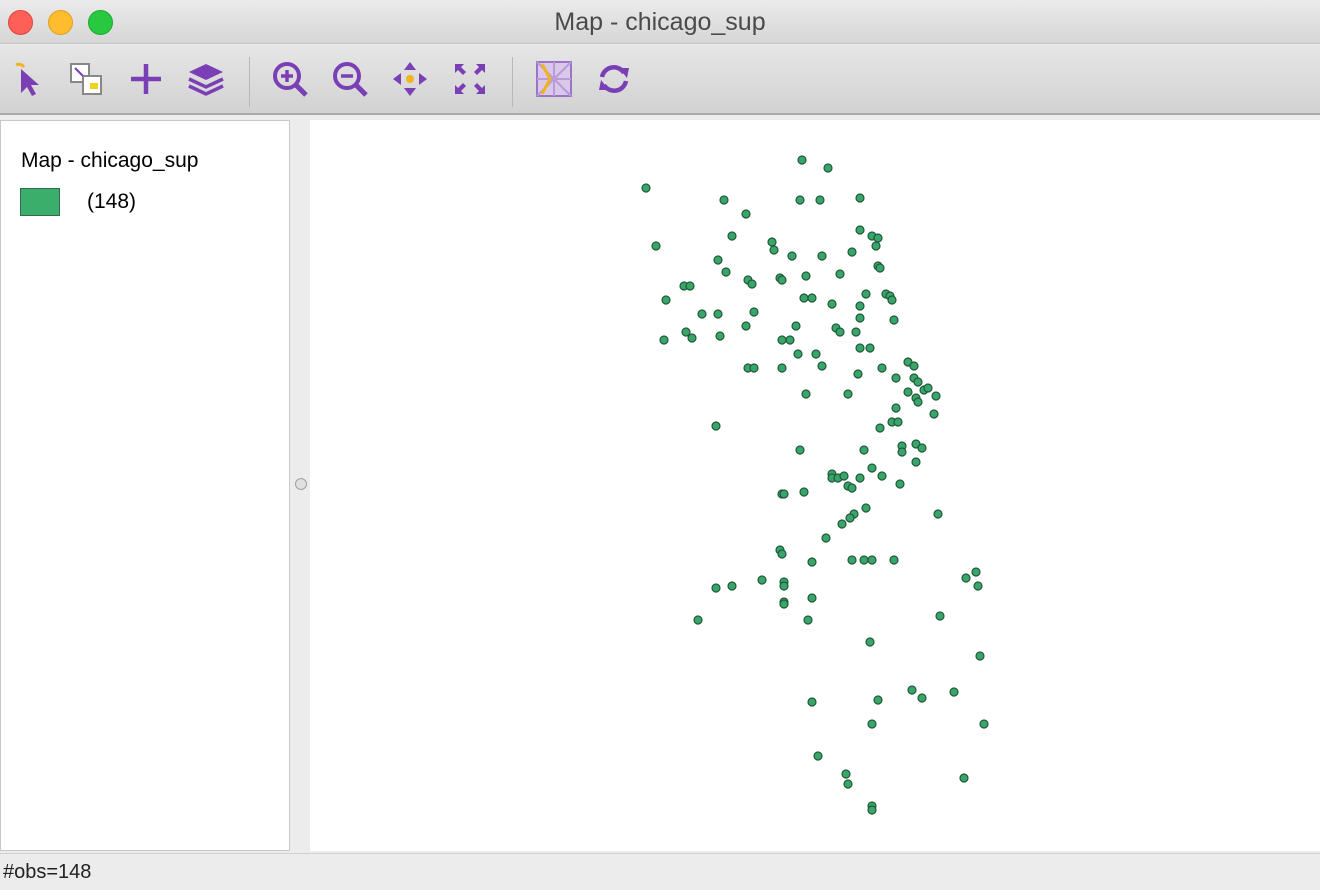 This screenshot has height=890, width=1320. I want to click on minimize-window-button, so click(60, 22).